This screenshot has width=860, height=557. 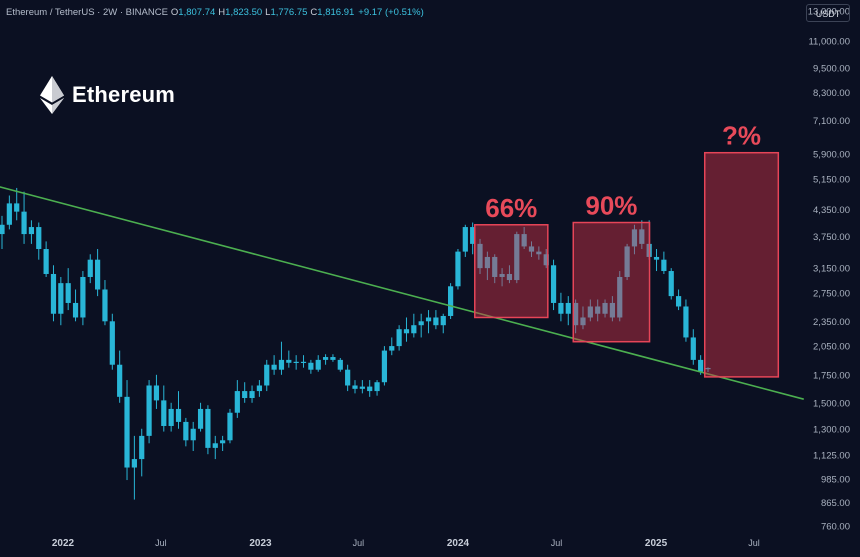 I want to click on currency-badge: USDT, so click(x=828, y=13).